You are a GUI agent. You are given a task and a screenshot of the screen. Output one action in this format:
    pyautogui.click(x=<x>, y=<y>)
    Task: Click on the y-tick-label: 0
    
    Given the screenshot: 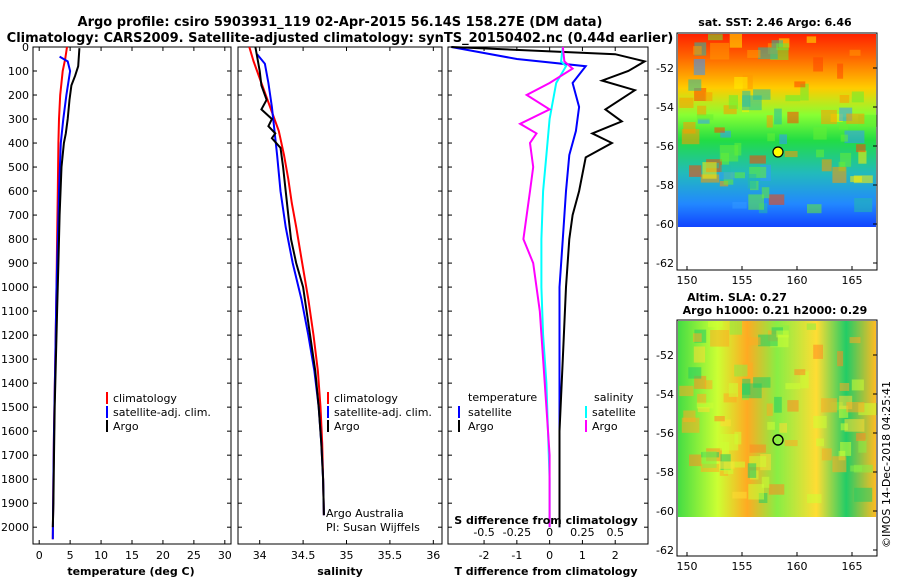 What is the action you would take?
    pyautogui.click(x=25, y=47)
    